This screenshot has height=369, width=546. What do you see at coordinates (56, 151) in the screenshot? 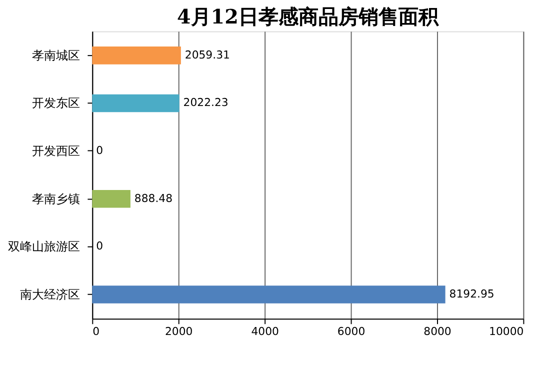
I see `y-tick-label: 开发西区` at bounding box center [56, 151].